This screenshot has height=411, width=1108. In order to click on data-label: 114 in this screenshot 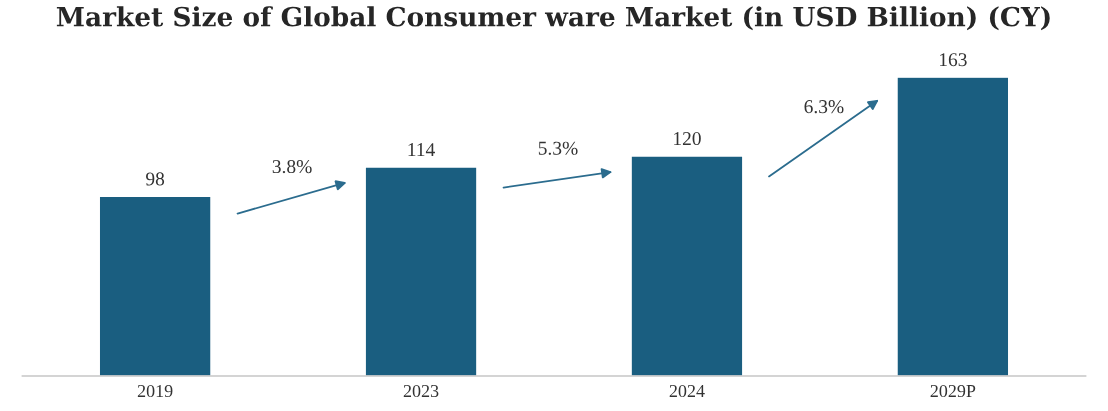, I will do `click(421, 149)`.